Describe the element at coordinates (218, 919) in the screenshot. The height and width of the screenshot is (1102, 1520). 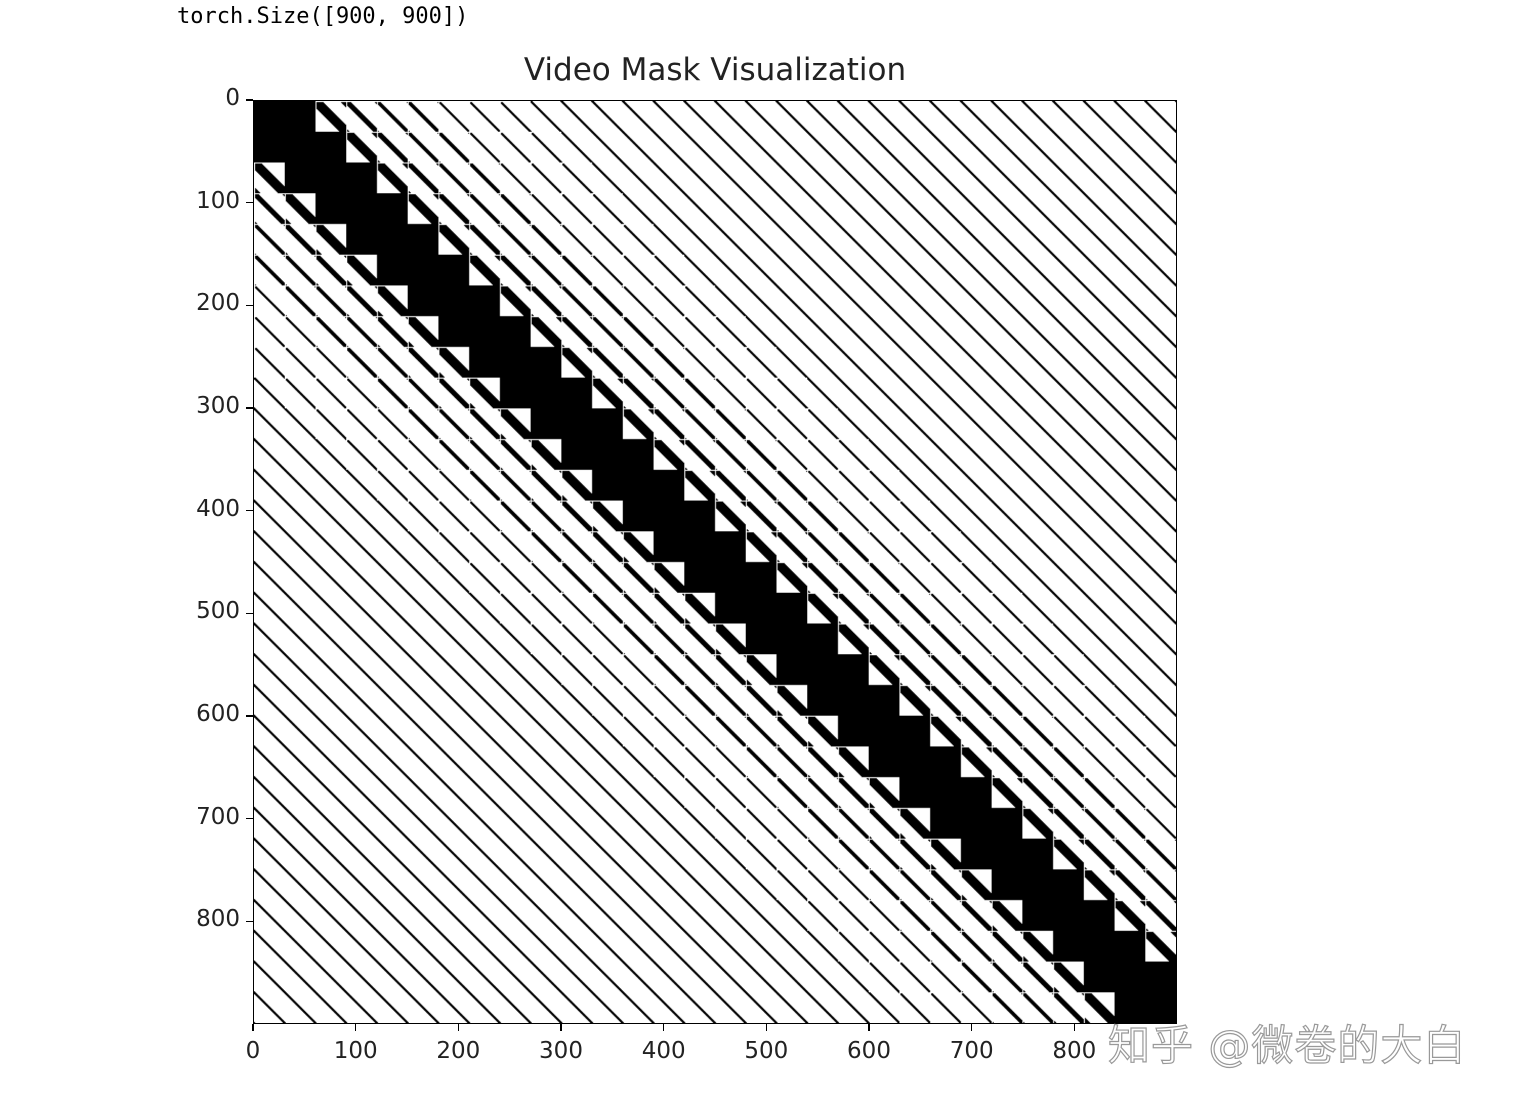
I see `y-tick-label: 800` at that location.